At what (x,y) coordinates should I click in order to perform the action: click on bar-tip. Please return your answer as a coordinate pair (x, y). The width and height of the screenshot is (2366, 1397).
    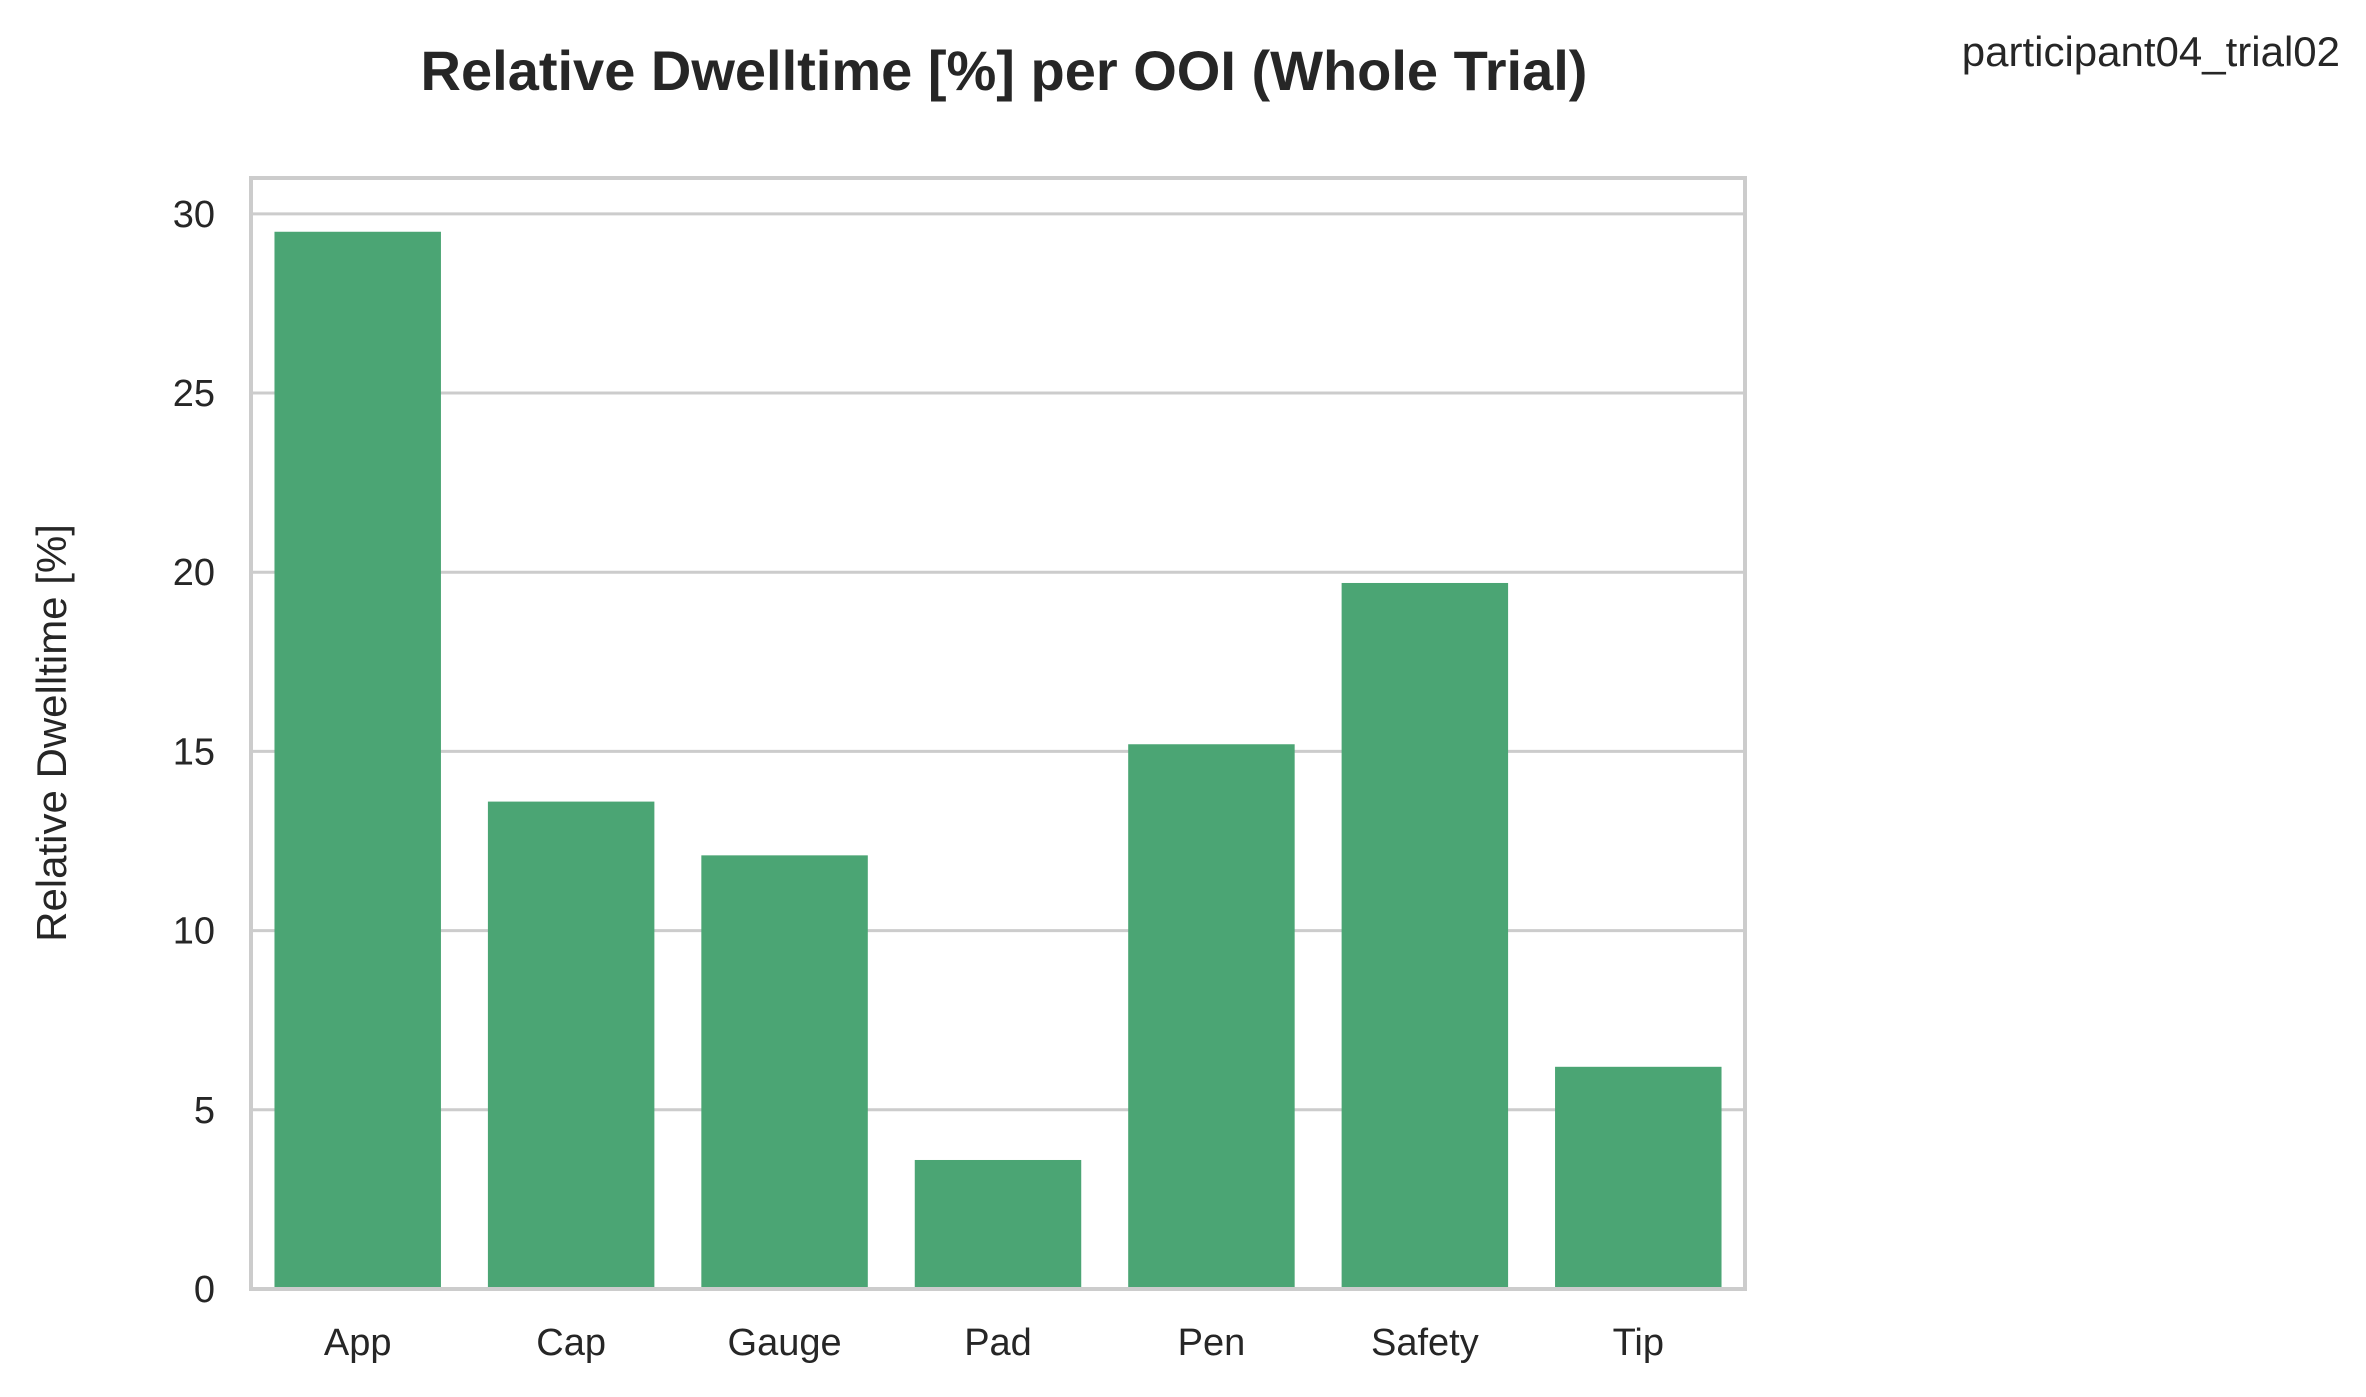
    Looking at the image, I should click on (1638, 1177).